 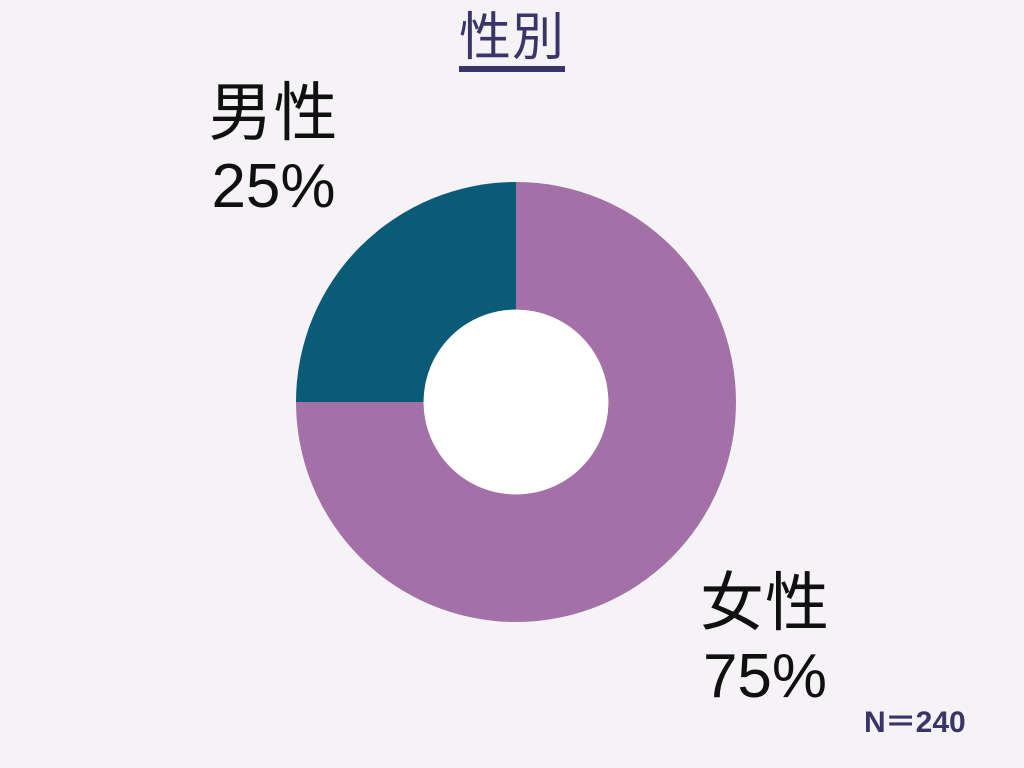 I want to click on slice-label-male-name: 男性, so click(x=273, y=113).